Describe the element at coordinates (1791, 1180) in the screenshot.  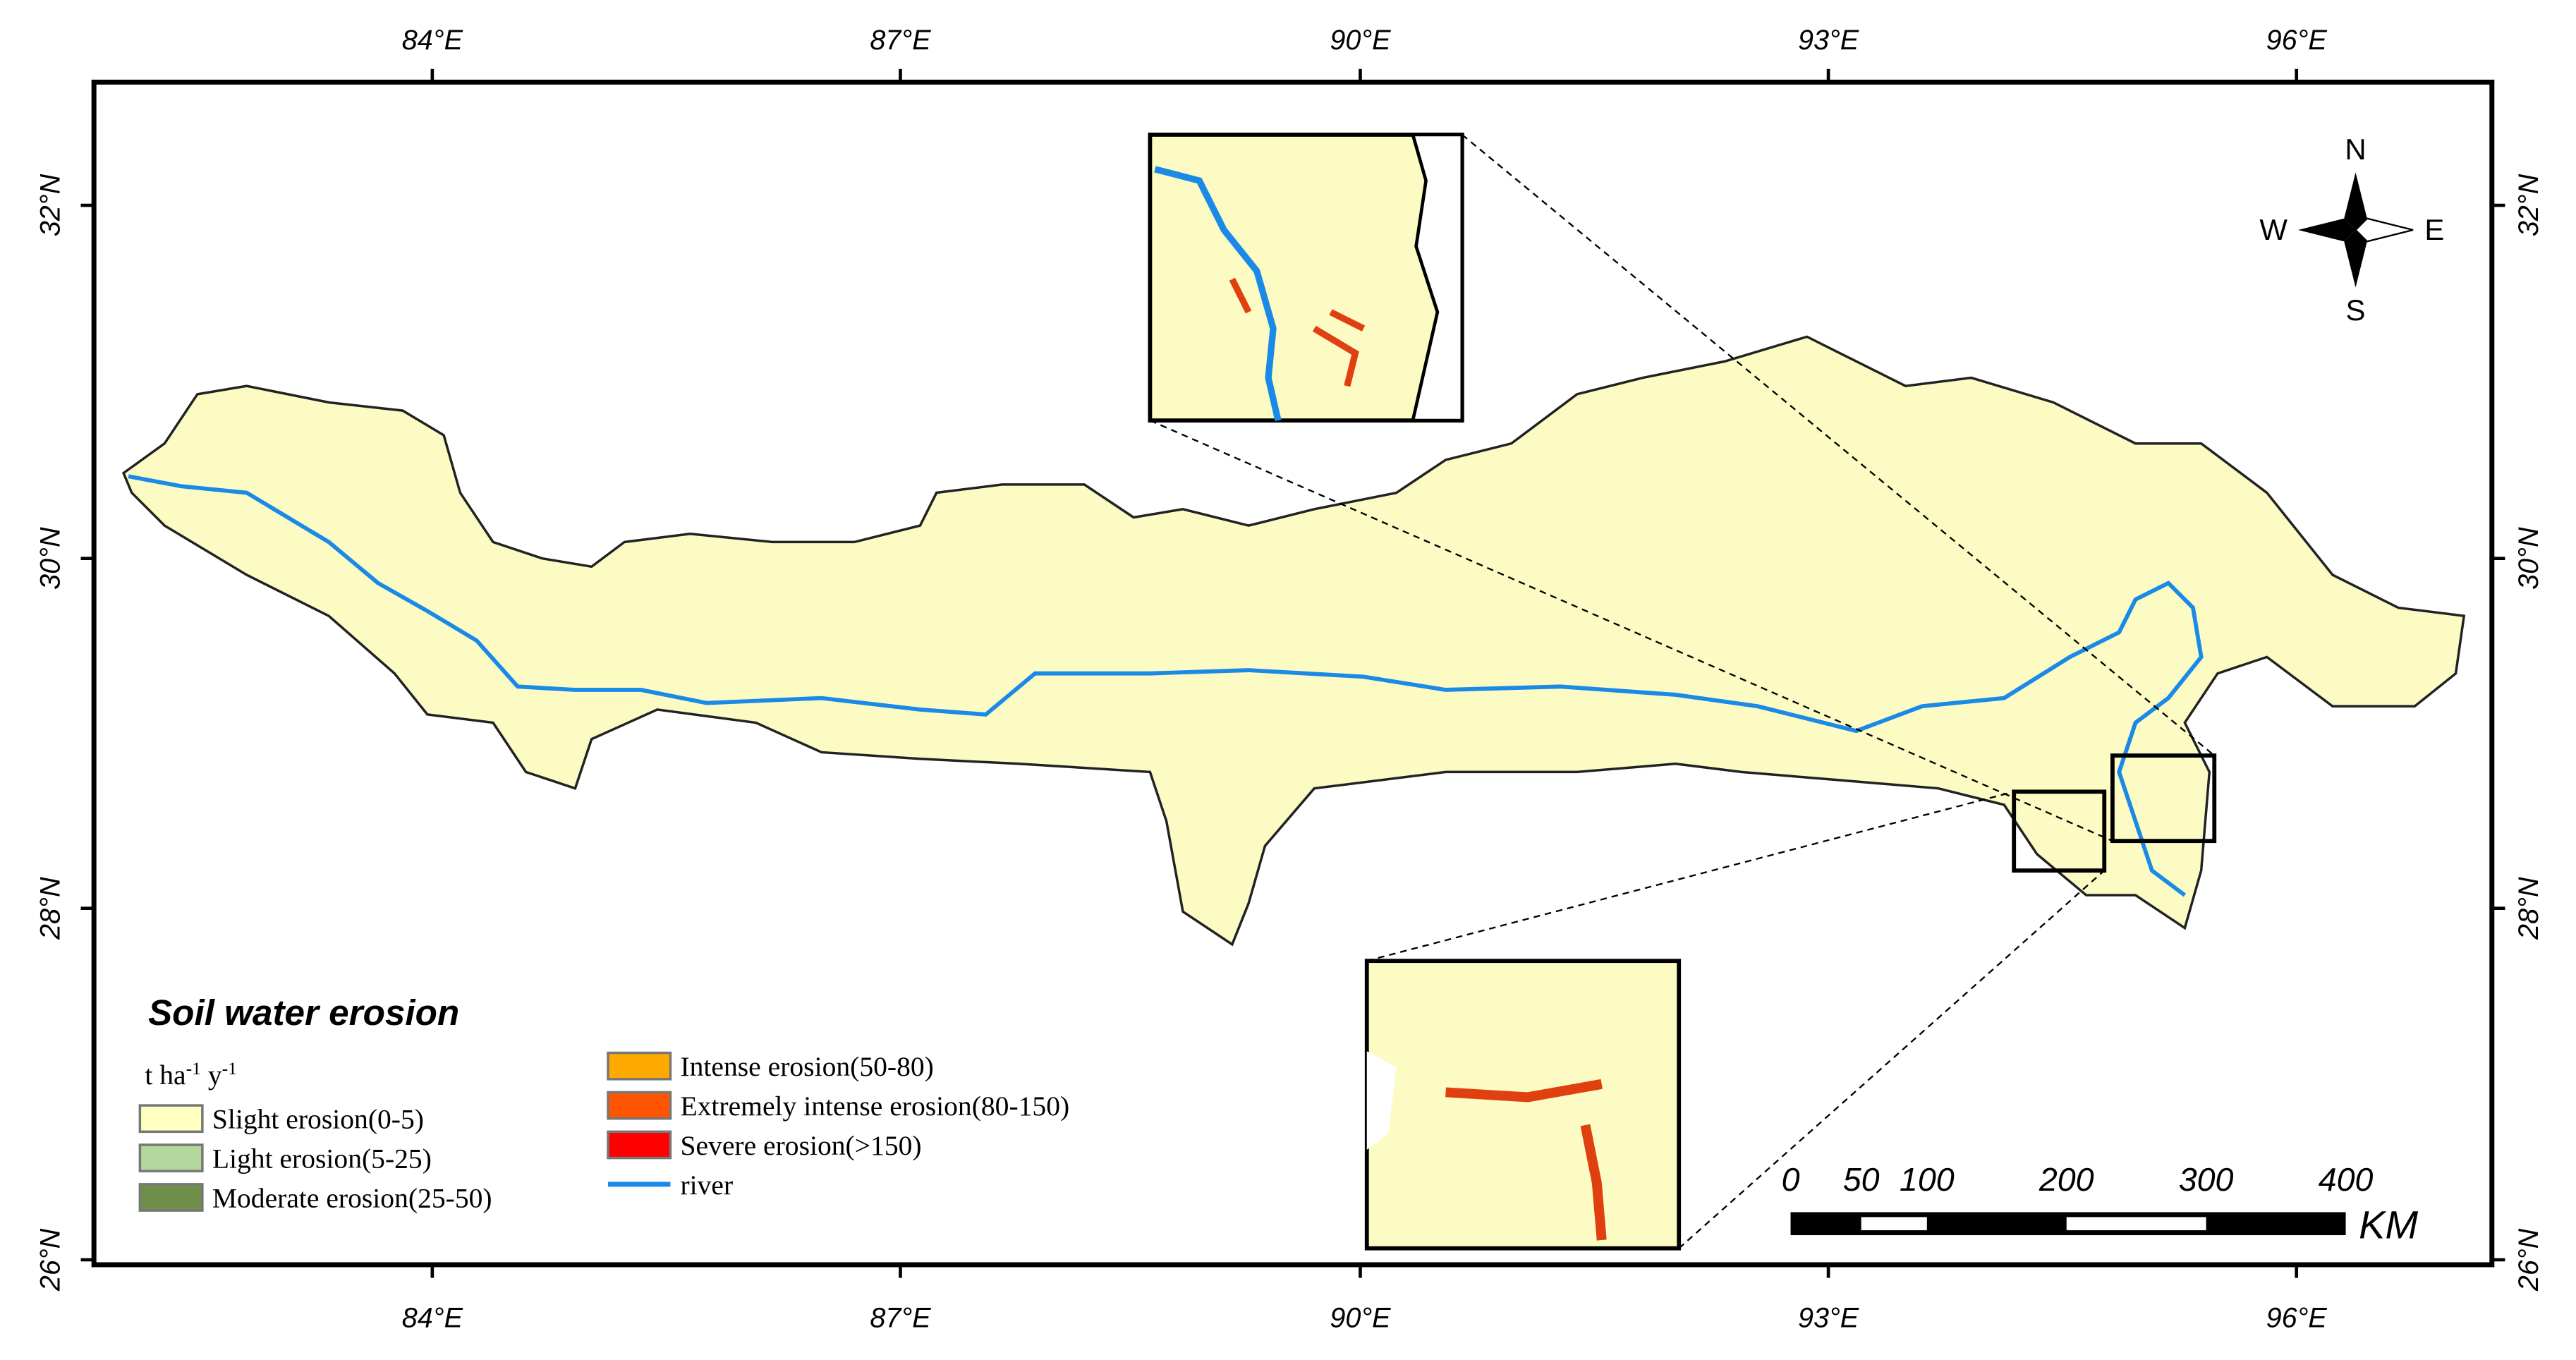
I see `scale-label: 0` at that location.